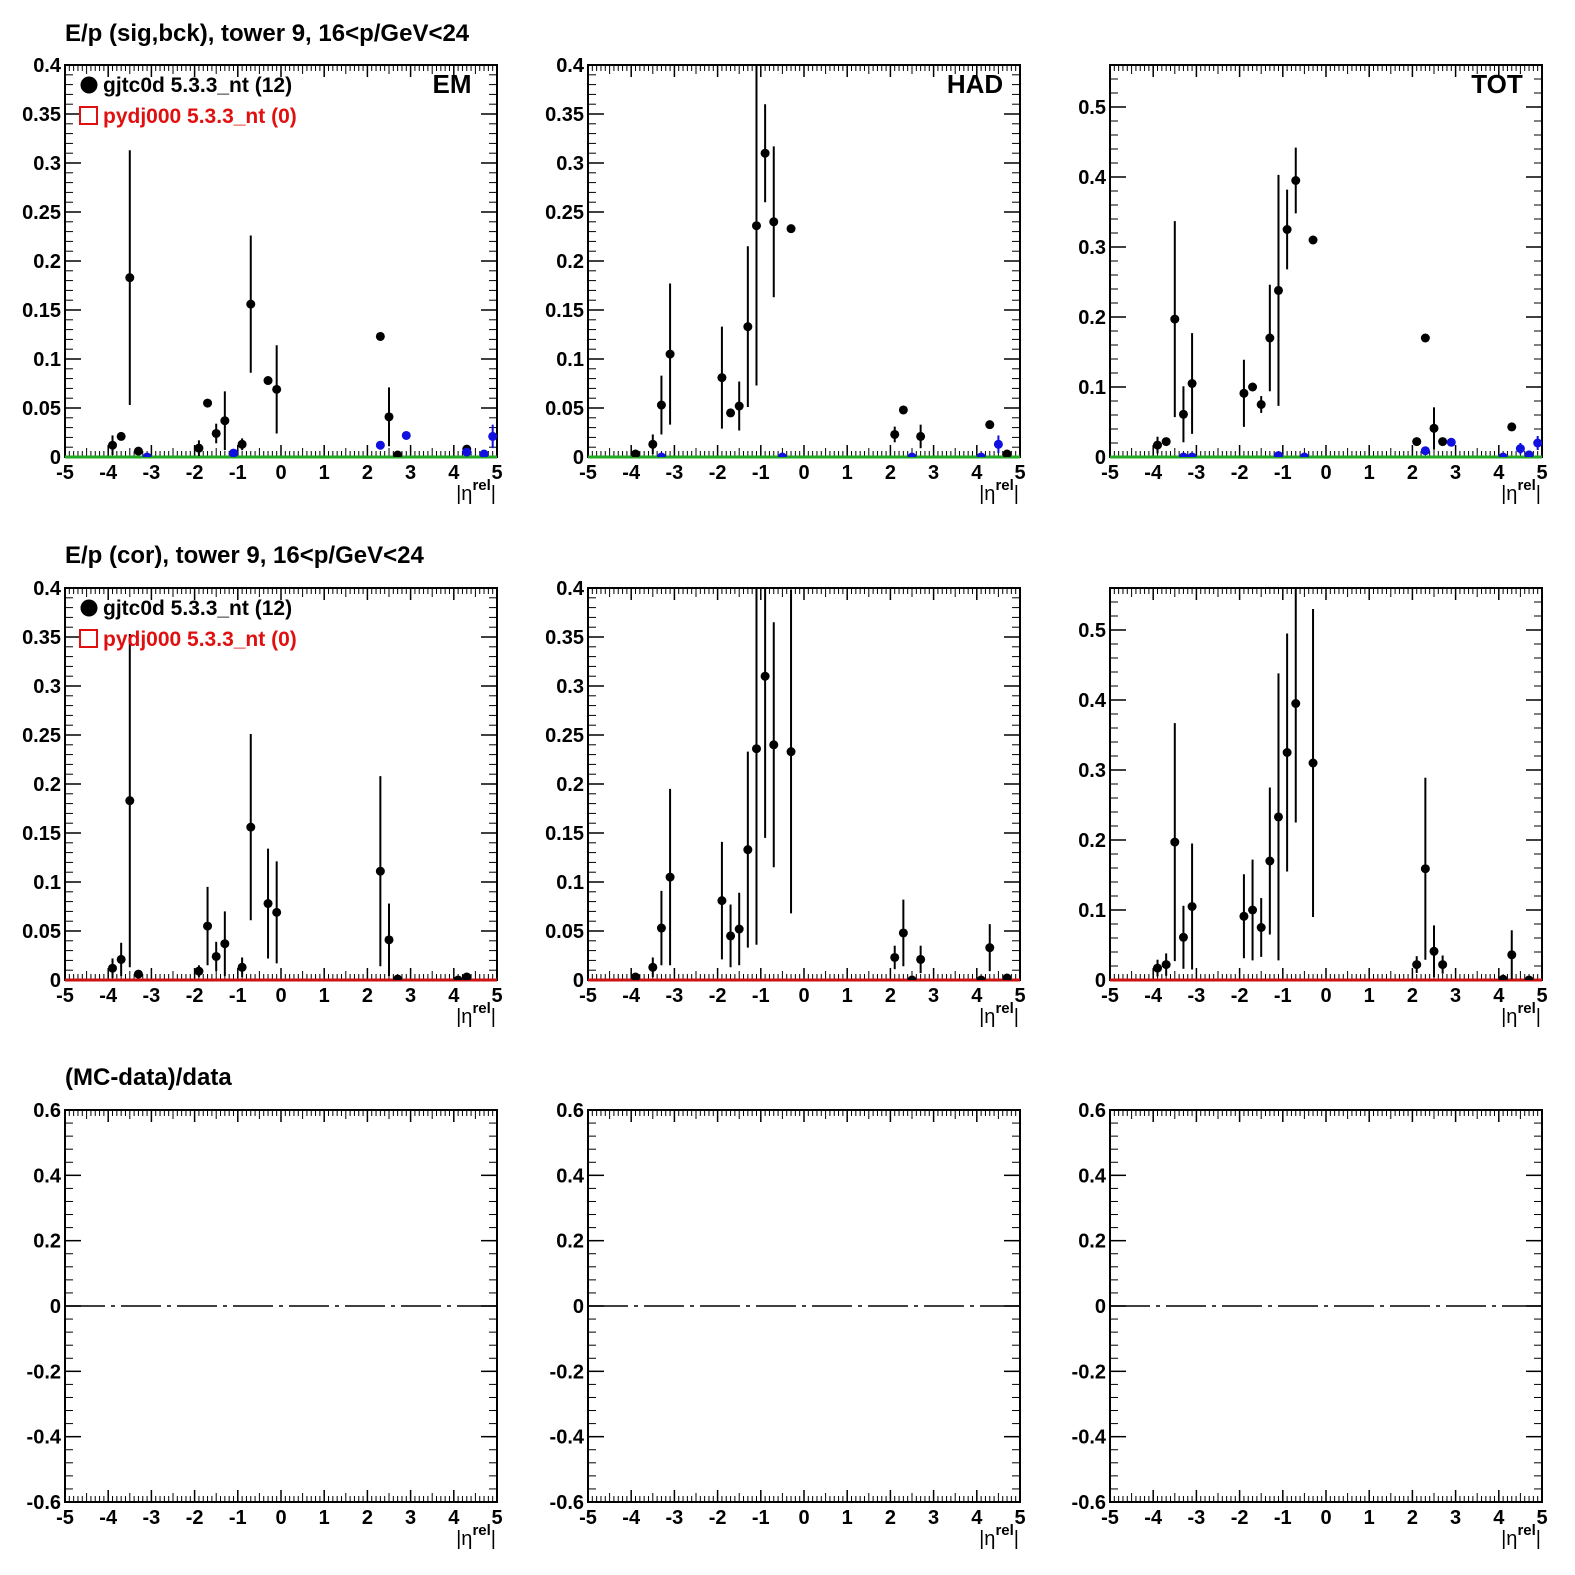  What do you see at coordinates (41, 834) in the screenshot?
I see `y-tick-label: 0.15` at bounding box center [41, 834].